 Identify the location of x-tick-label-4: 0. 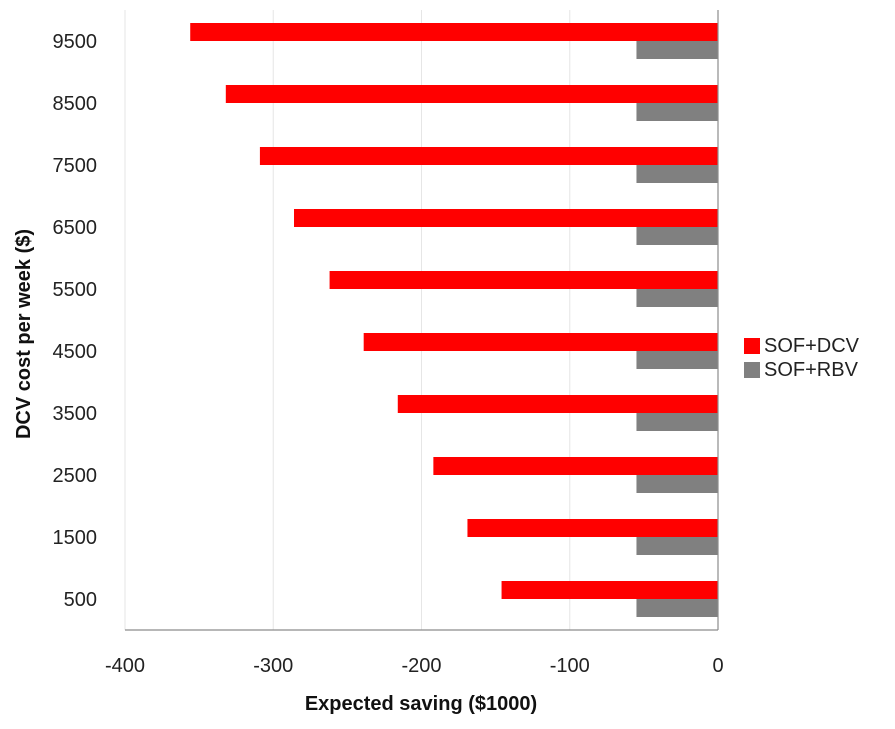
(717, 666).